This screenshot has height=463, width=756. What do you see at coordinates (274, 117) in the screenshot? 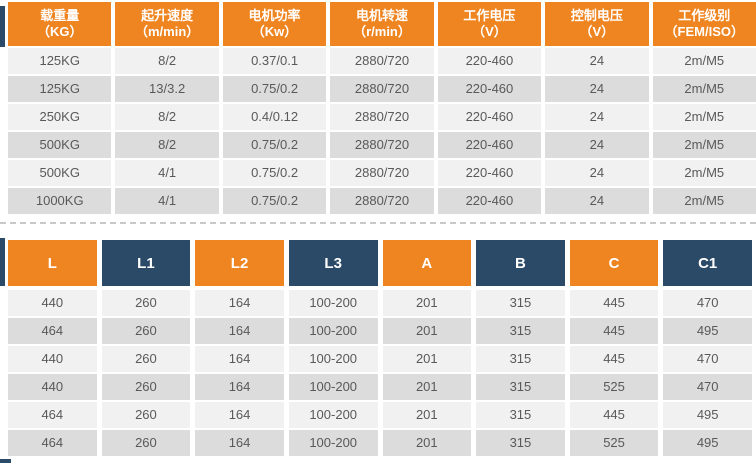
I see `motor-spec-table-cell-r3-motor-power: 0.4/0.12` at bounding box center [274, 117].